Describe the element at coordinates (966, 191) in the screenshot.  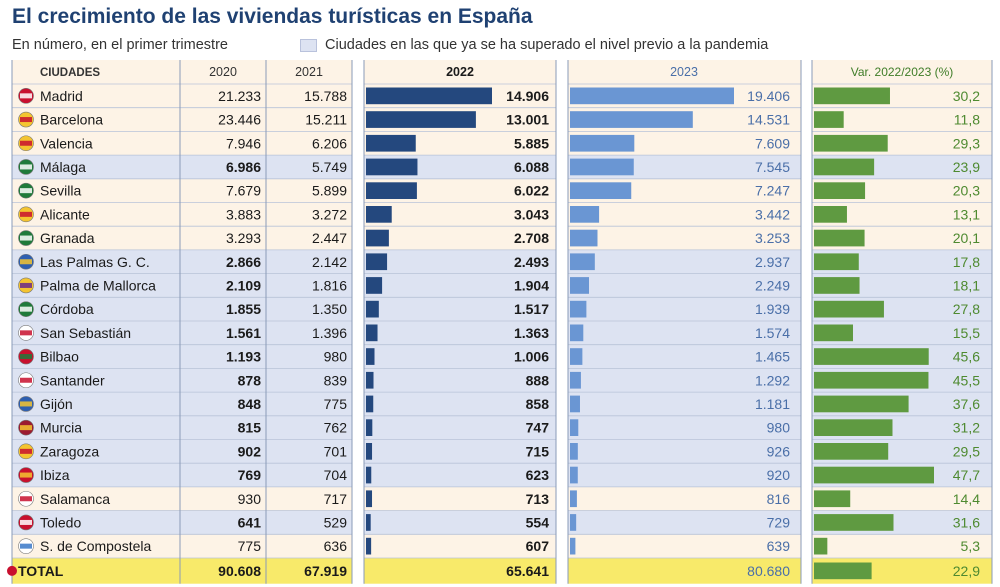
I see `value-variation: 20,3` at that location.